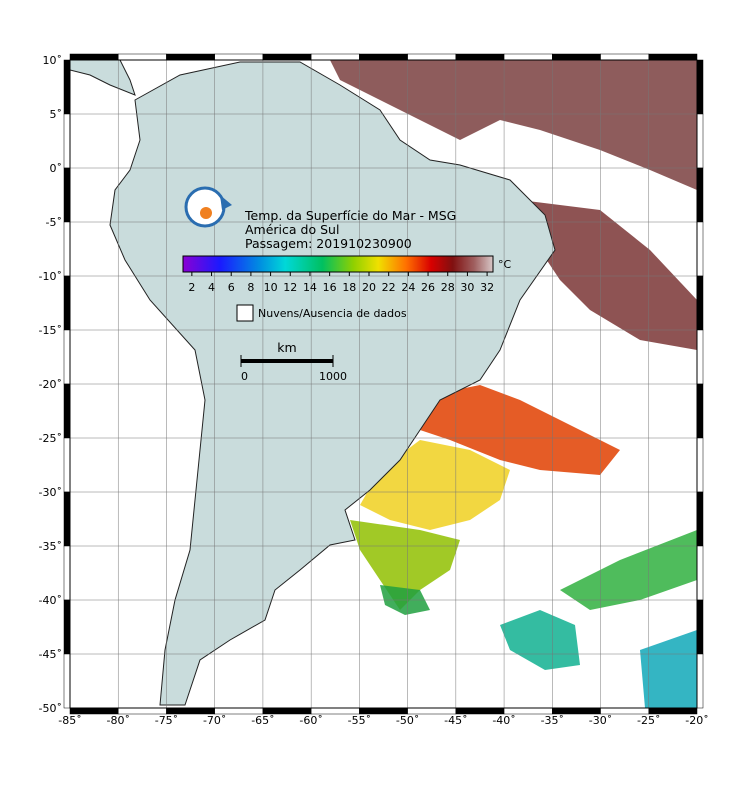 The image size is (741, 785). Describe the element at coordinates (350, 215) in the screenshot. I see `title-line: Temp. da Superfície do Mar - MSG` at that location.